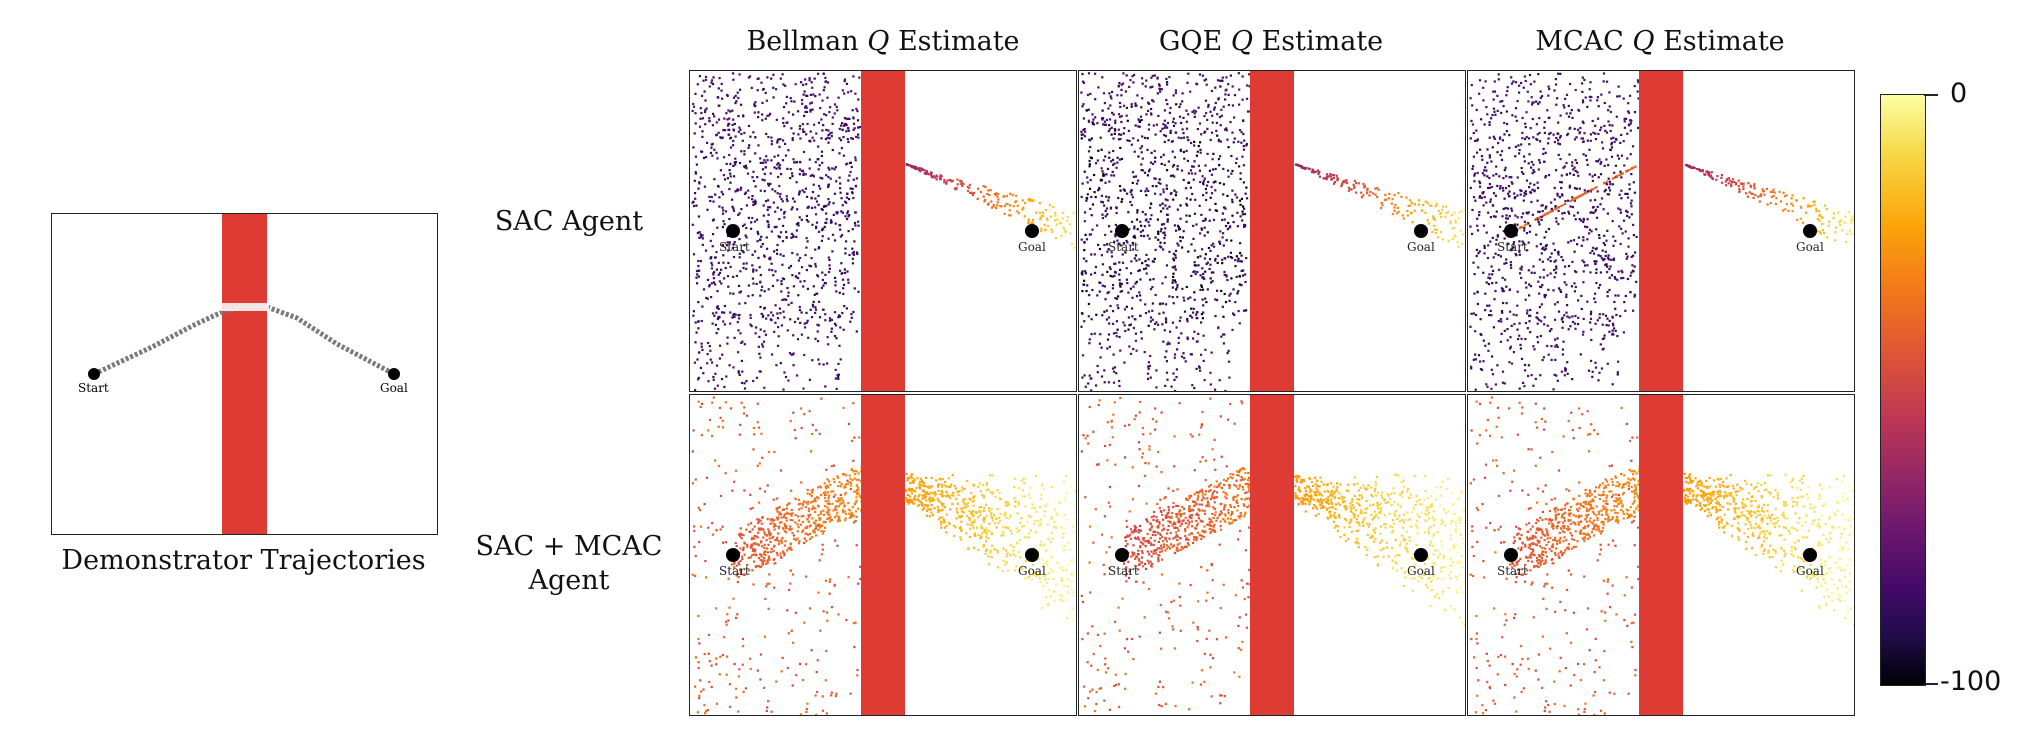 This screenshot has width=2018, height=742. I want to click on panel-sac-bellman: Start Goal, so click(883, 231).